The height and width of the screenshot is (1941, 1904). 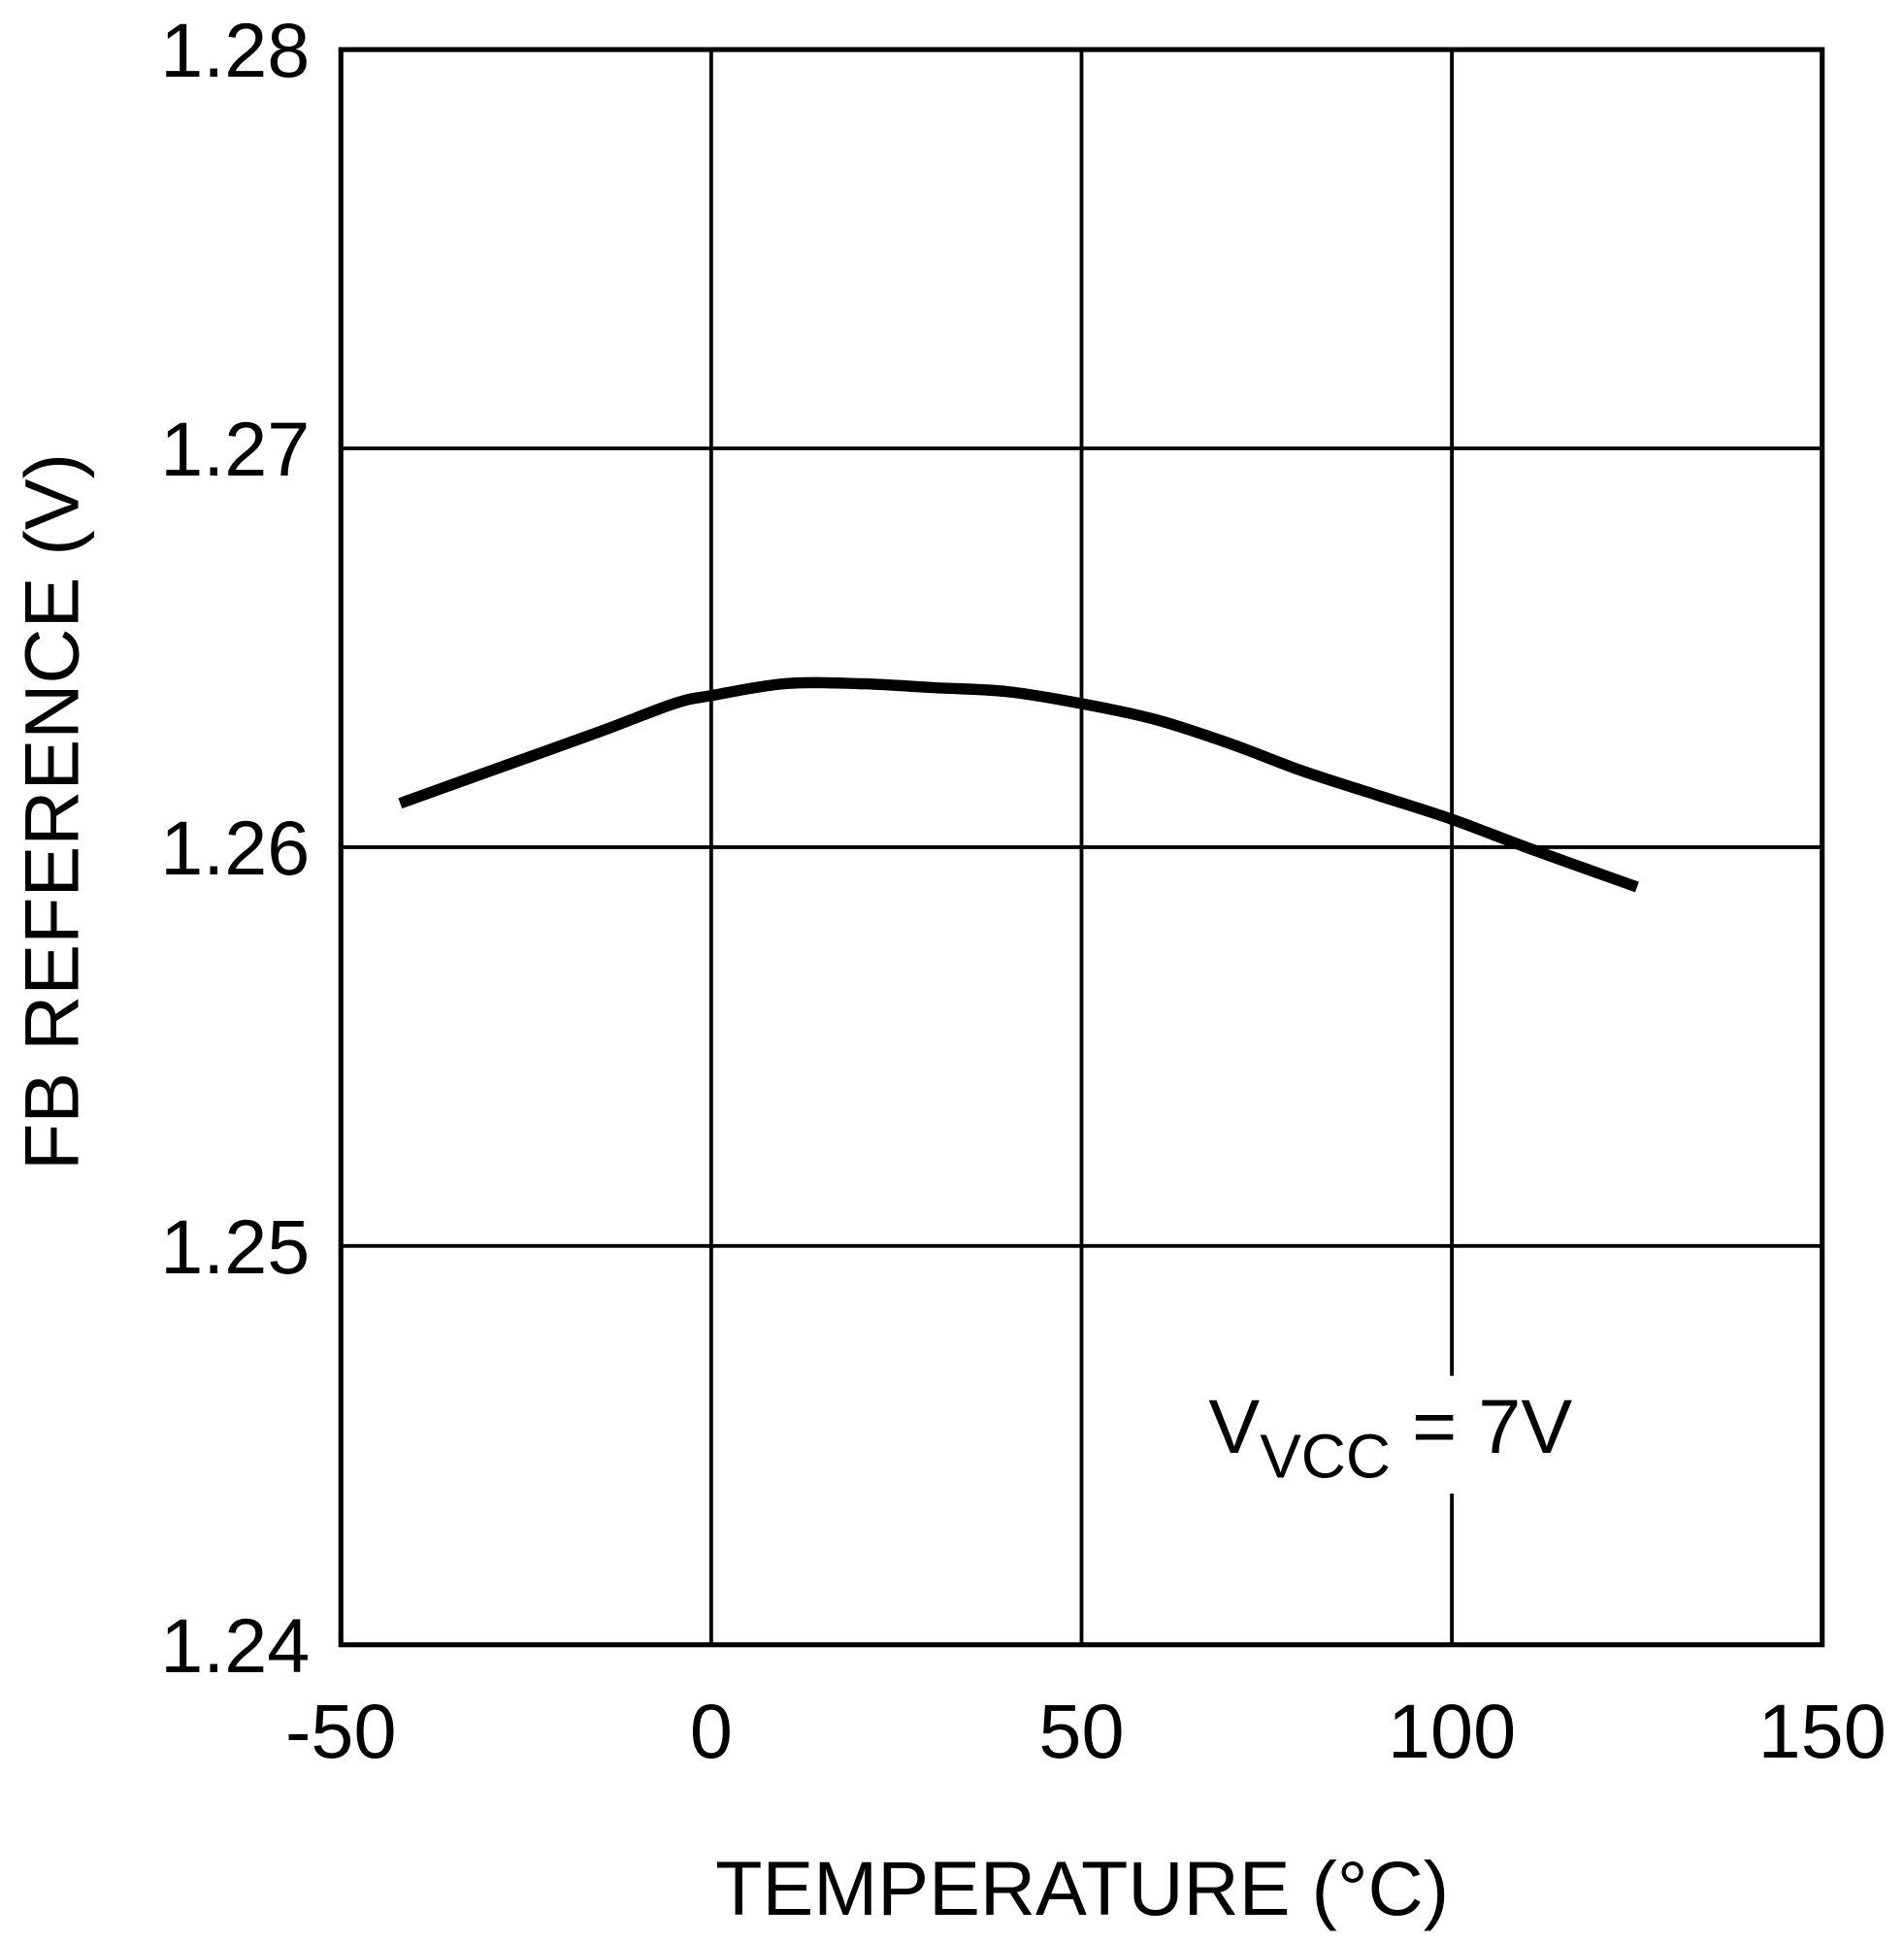 What do you see at coordinates (1452, 1731) in the screenshot?
I see `x-tick-label: 100` at bounding box center [1452, 1731].